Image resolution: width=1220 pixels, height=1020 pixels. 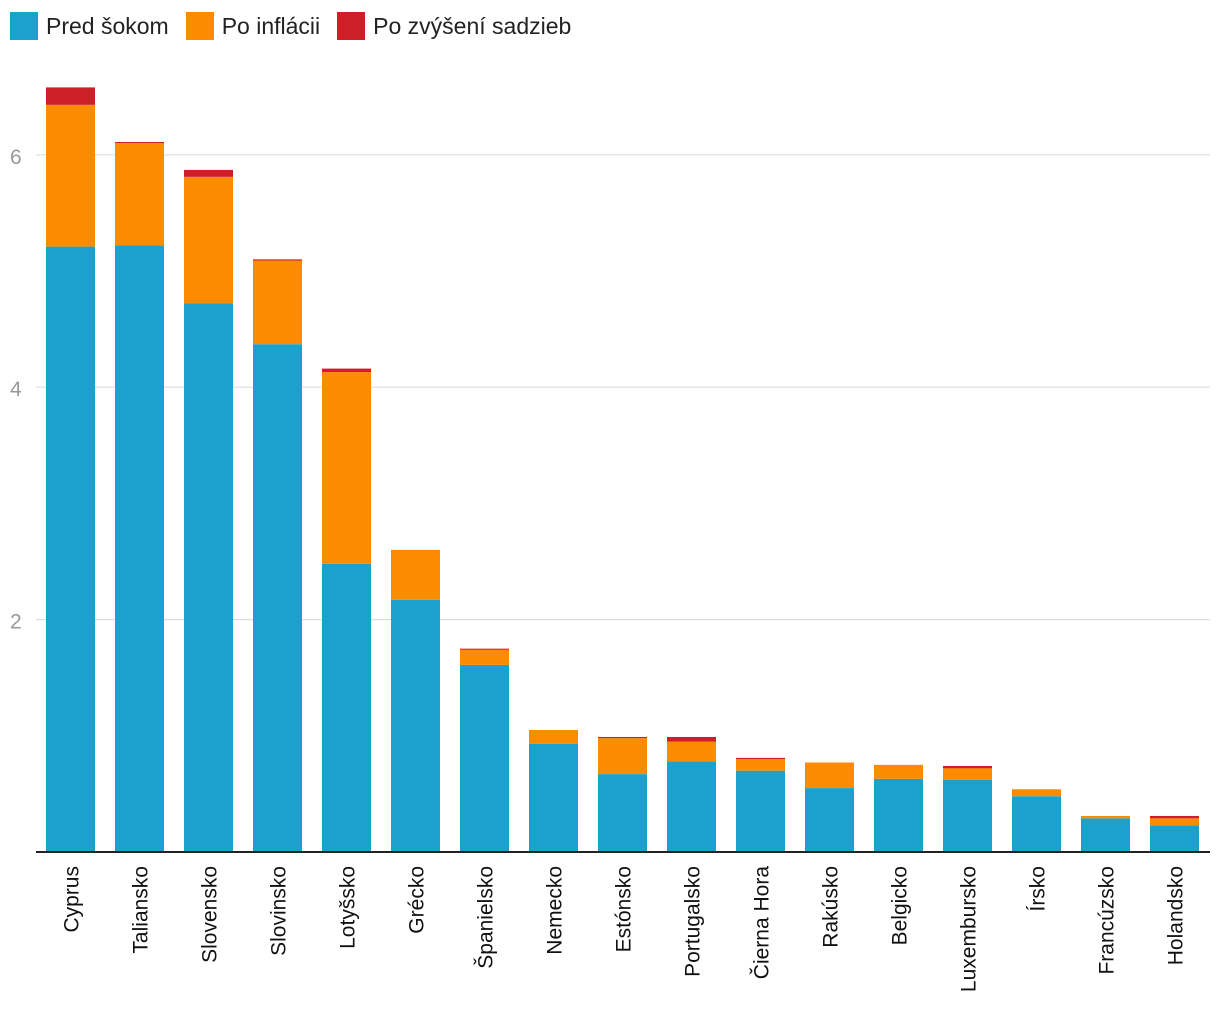 What do you see at coordinates (72, 899) in the screenshot?
I see `x-tick-label: Cyprus` at bounding box center [72, 899].